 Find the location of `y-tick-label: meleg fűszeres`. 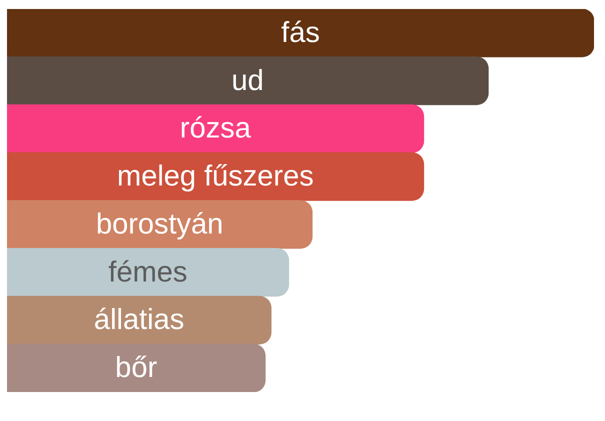

y-tick-label: meleg fűszeres is located at coordinates (215, 176).